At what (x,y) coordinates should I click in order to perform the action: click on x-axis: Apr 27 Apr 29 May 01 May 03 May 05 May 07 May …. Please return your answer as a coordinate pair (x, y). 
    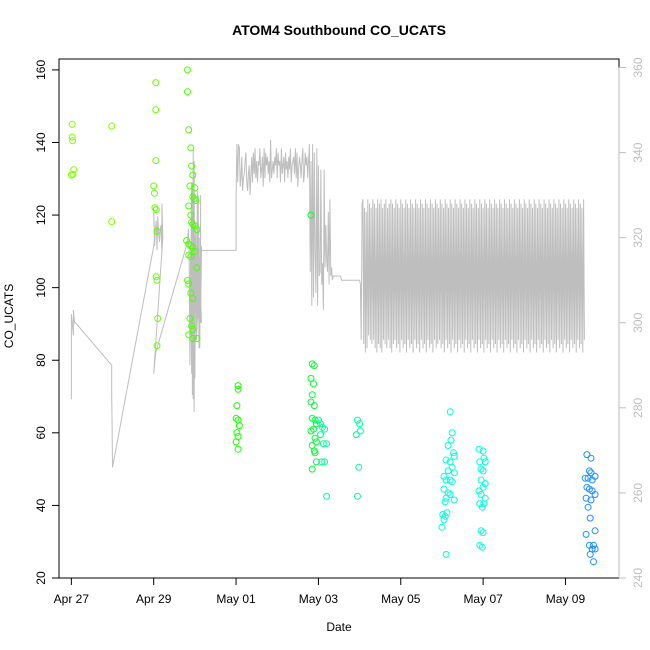
    Looking at the image, I should click on (320, 591).